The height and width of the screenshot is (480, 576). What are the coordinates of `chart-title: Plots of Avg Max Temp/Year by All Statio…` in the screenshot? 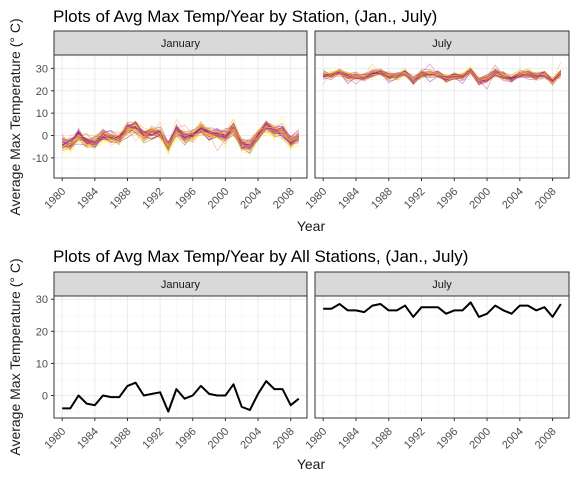 It's located at (260, 256).